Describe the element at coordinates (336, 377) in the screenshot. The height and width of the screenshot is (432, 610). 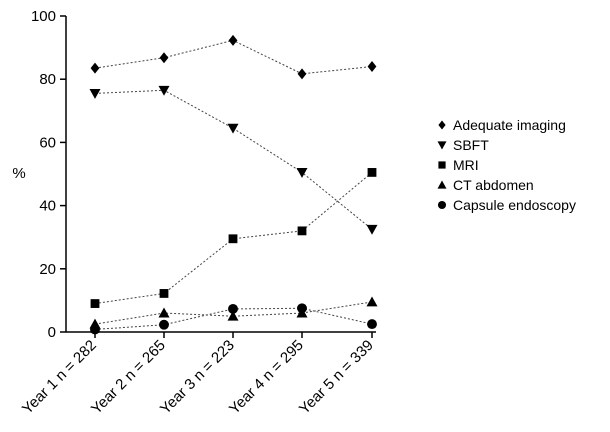
I see `x-tick-label: Year 5 n = 339` at that location.